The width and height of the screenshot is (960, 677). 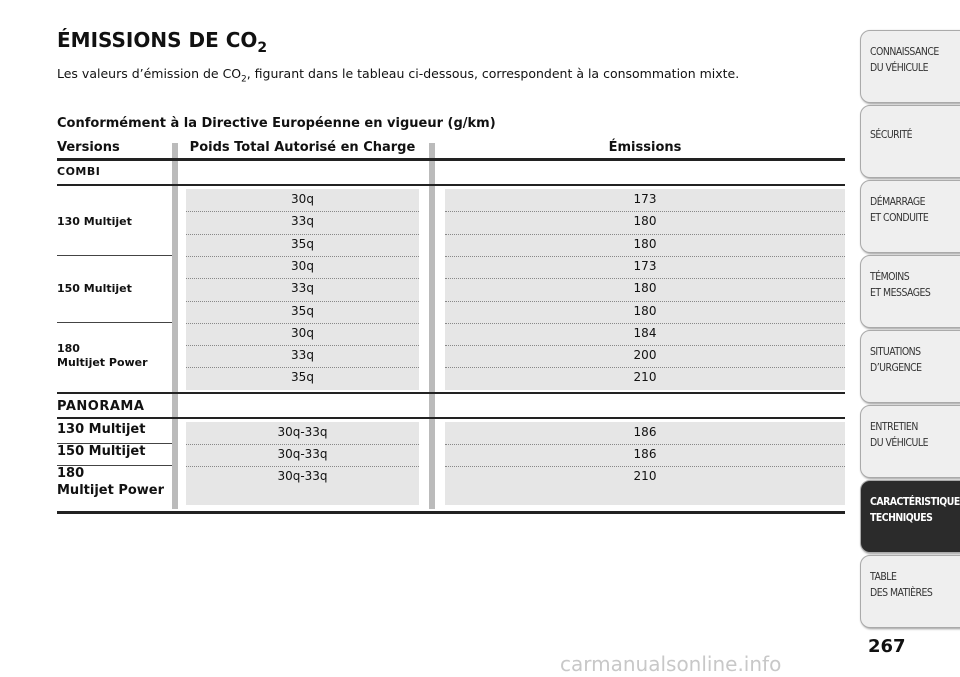 I want to click on sidebar-label: TABLE, so click(x=883, y=576).